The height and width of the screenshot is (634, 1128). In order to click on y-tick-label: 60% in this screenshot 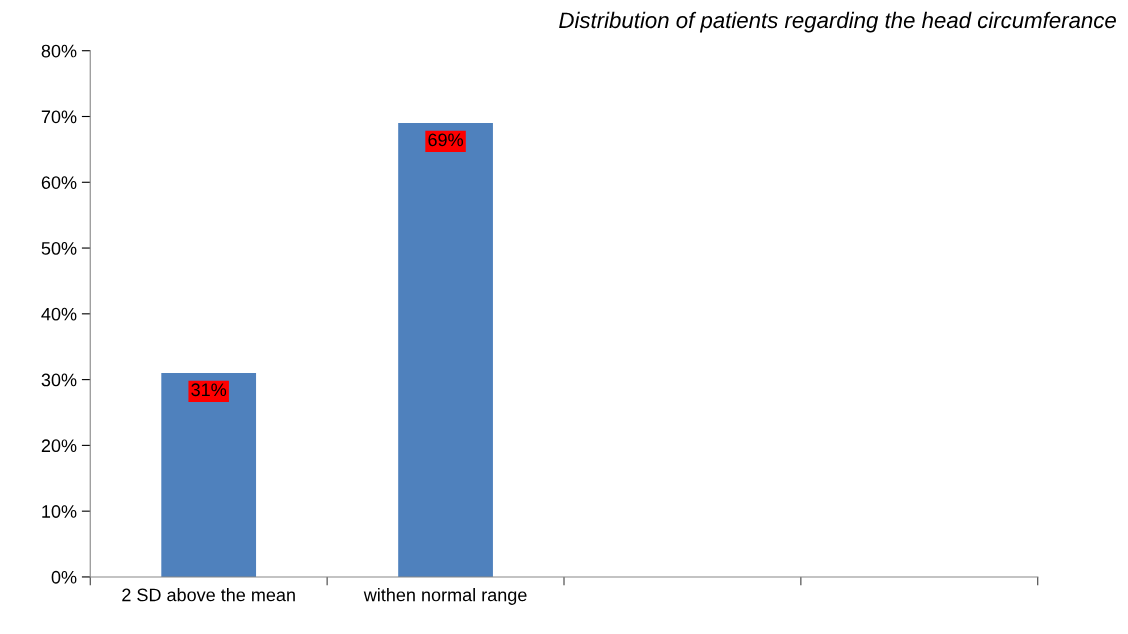, I will do `click(59, 182)`.